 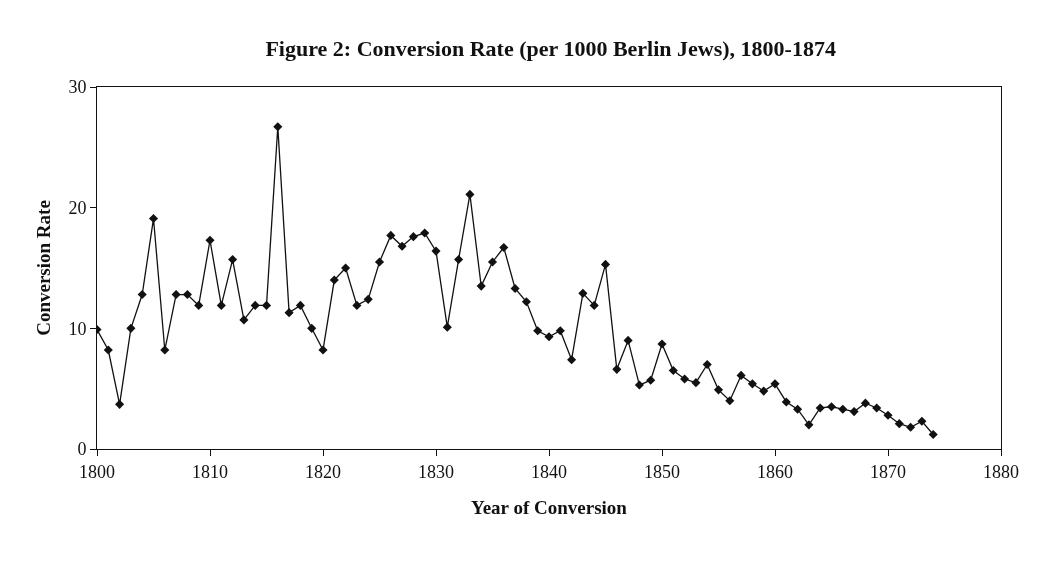 I want to click on x-tick-label: 1830, so click(x=436, y=471).